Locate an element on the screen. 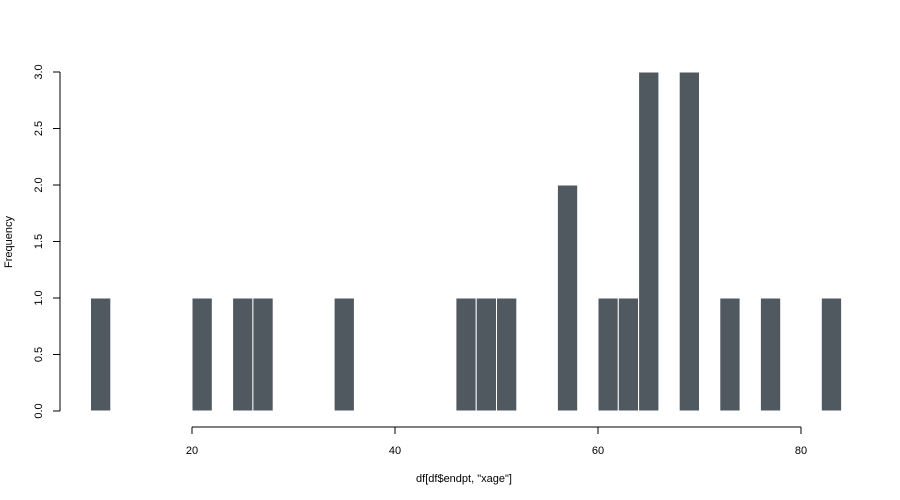  y-tick-label: 2.5 is located at coordinates (39, 128).